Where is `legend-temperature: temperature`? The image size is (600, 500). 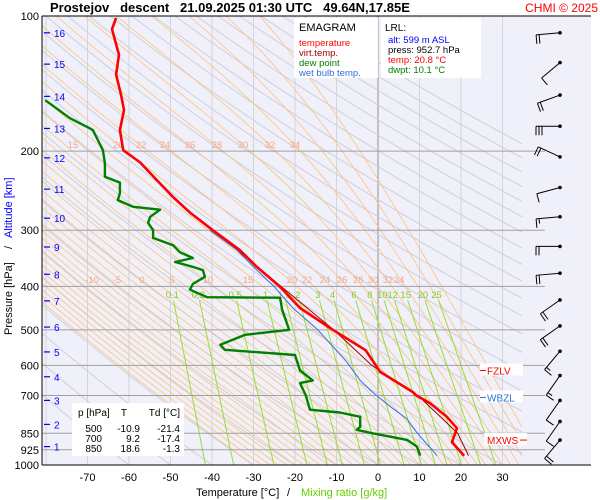
legend-temperature: temperature is located at coordinates (324, 43).